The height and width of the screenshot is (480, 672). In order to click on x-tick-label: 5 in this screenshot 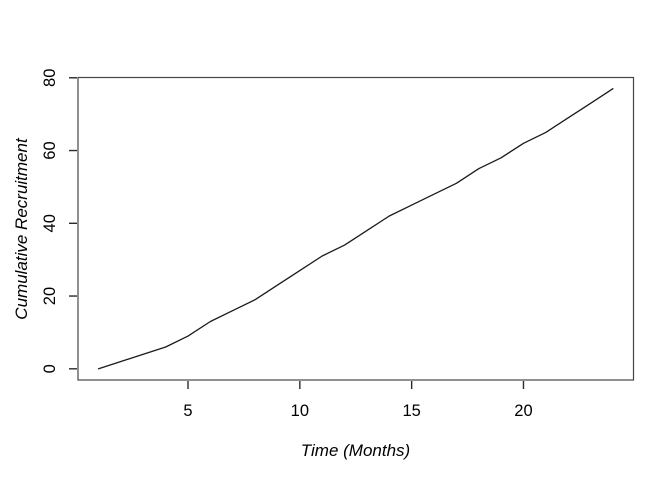, I will do `click(187, 411)`.